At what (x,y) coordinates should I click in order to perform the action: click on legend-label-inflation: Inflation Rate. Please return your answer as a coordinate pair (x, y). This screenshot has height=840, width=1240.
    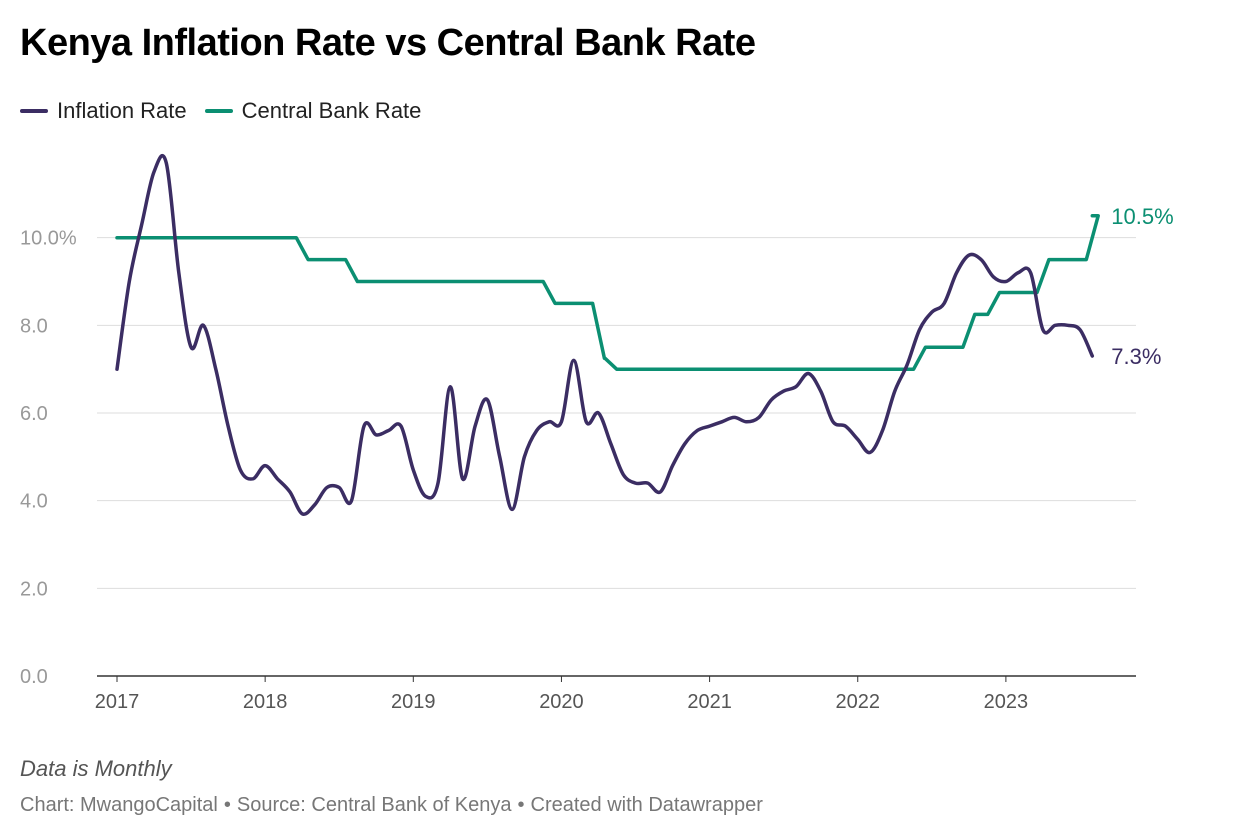
    Looking at the image, I should click on (122, 110).